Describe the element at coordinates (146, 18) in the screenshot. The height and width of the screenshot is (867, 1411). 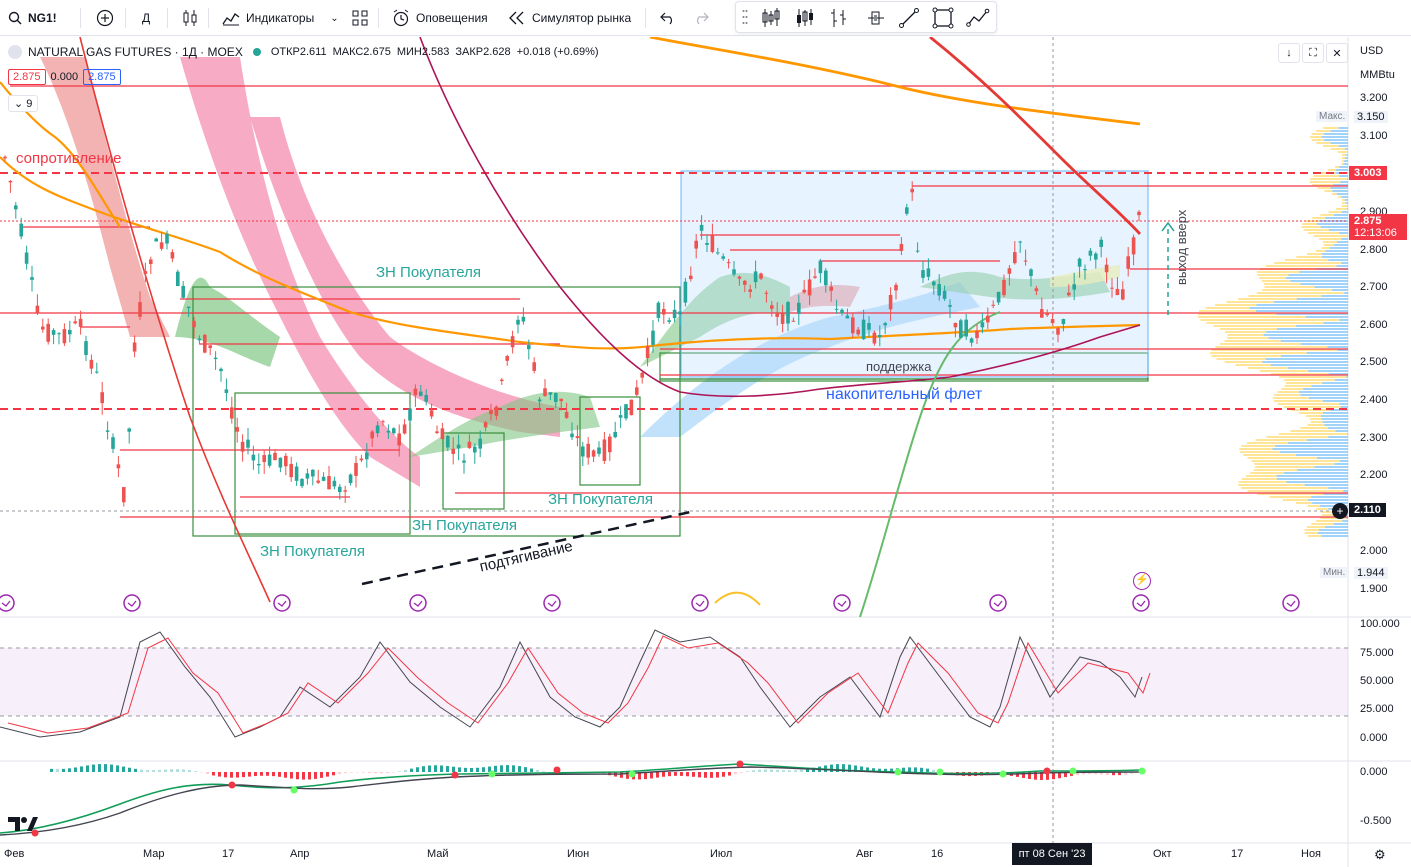
I see `interval-button: Д` at that location.